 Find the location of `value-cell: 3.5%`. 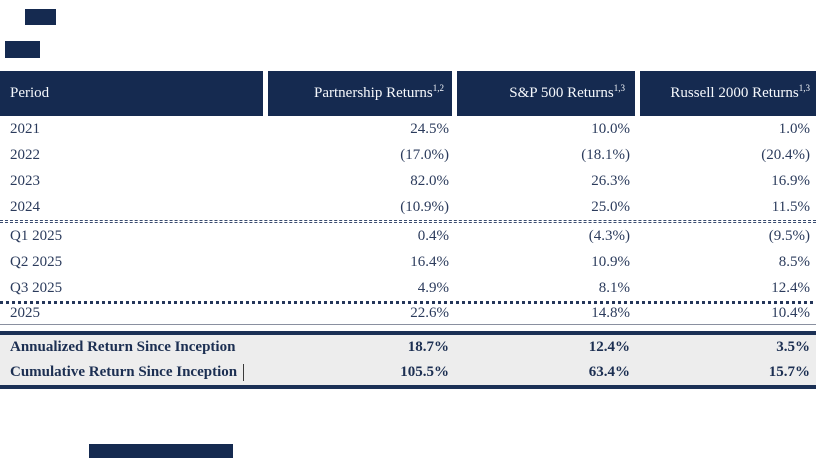

value-cell: 3.5% is located at coordinates (793, 347).